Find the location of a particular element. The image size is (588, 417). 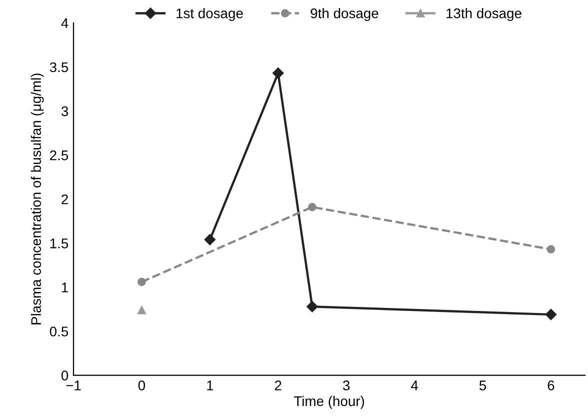

y-tick-label: 3 is located at coordinates (64, 111).